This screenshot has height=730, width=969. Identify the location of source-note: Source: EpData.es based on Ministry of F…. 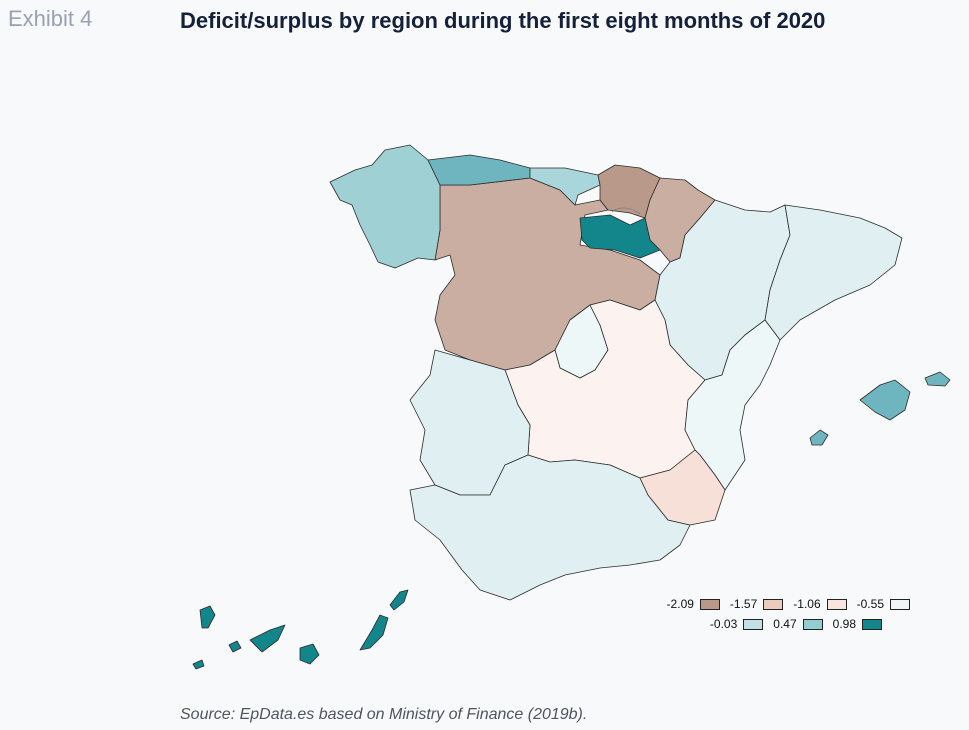
(384, 714).